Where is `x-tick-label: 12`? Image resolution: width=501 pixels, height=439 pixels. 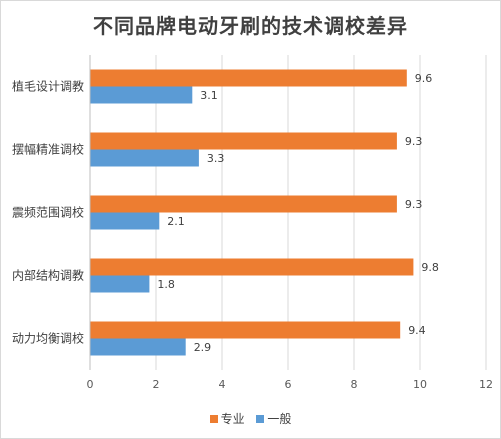
x-tick-label: 12 is located at coordinates (486, 384).